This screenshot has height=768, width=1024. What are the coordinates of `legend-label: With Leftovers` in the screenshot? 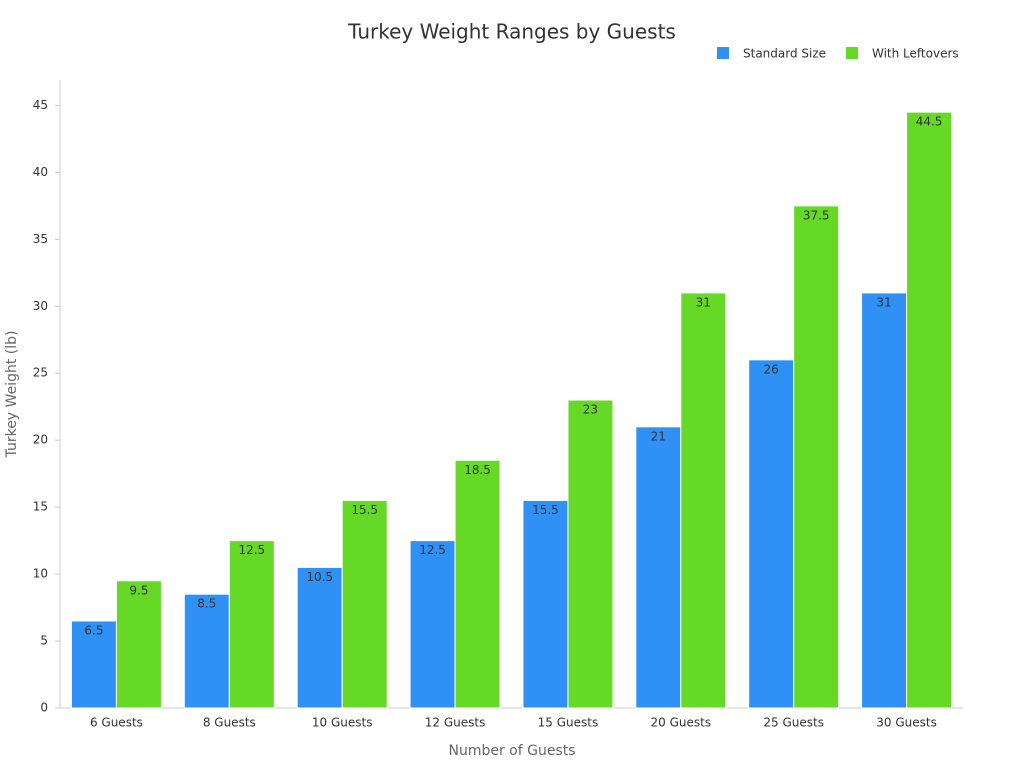 It's located at (915, 54).